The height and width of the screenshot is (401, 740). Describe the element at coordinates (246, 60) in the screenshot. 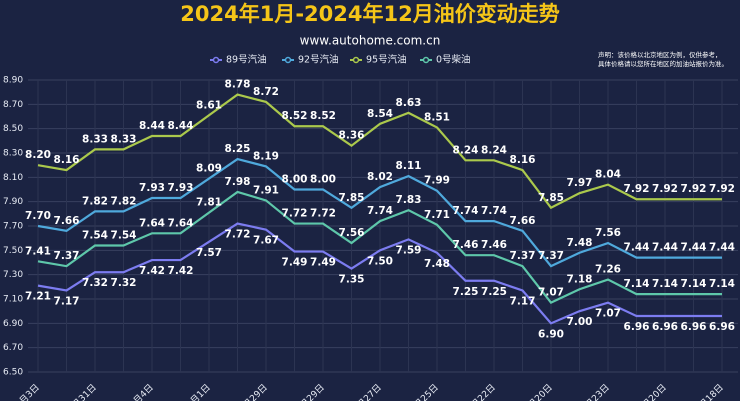

I see `legend-label: 89号汽油` at that location.